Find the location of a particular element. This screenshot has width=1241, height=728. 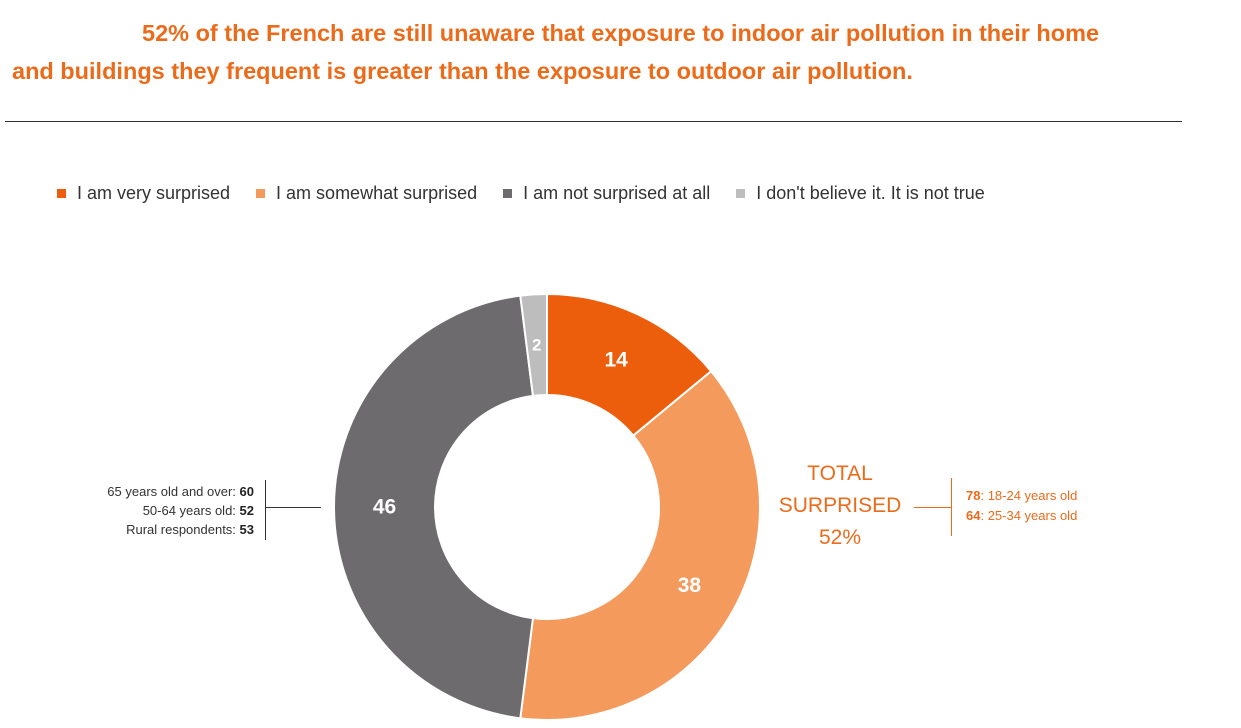

donut-slice-label-0: 14 is located at coordinates (617, 359).